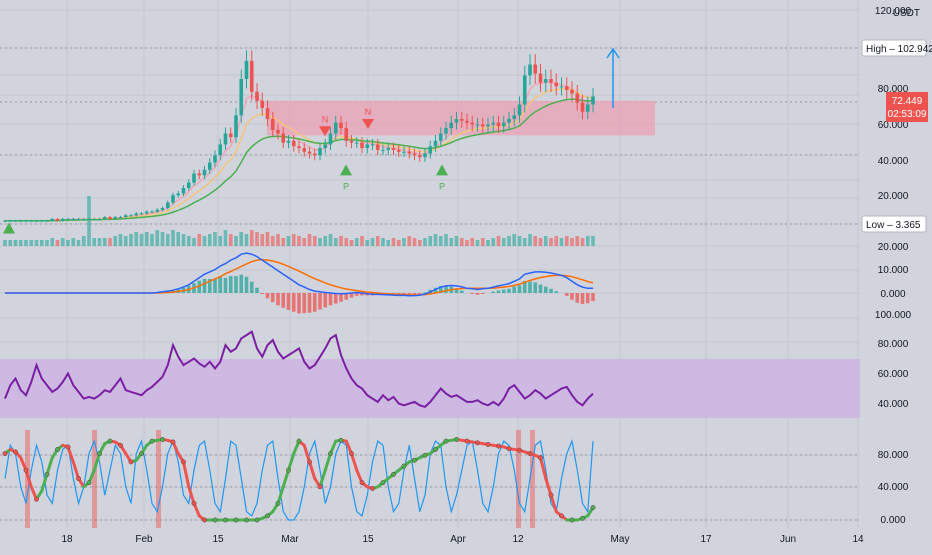  I want to click on high-badge: High – 102.942, so click(896, 48).